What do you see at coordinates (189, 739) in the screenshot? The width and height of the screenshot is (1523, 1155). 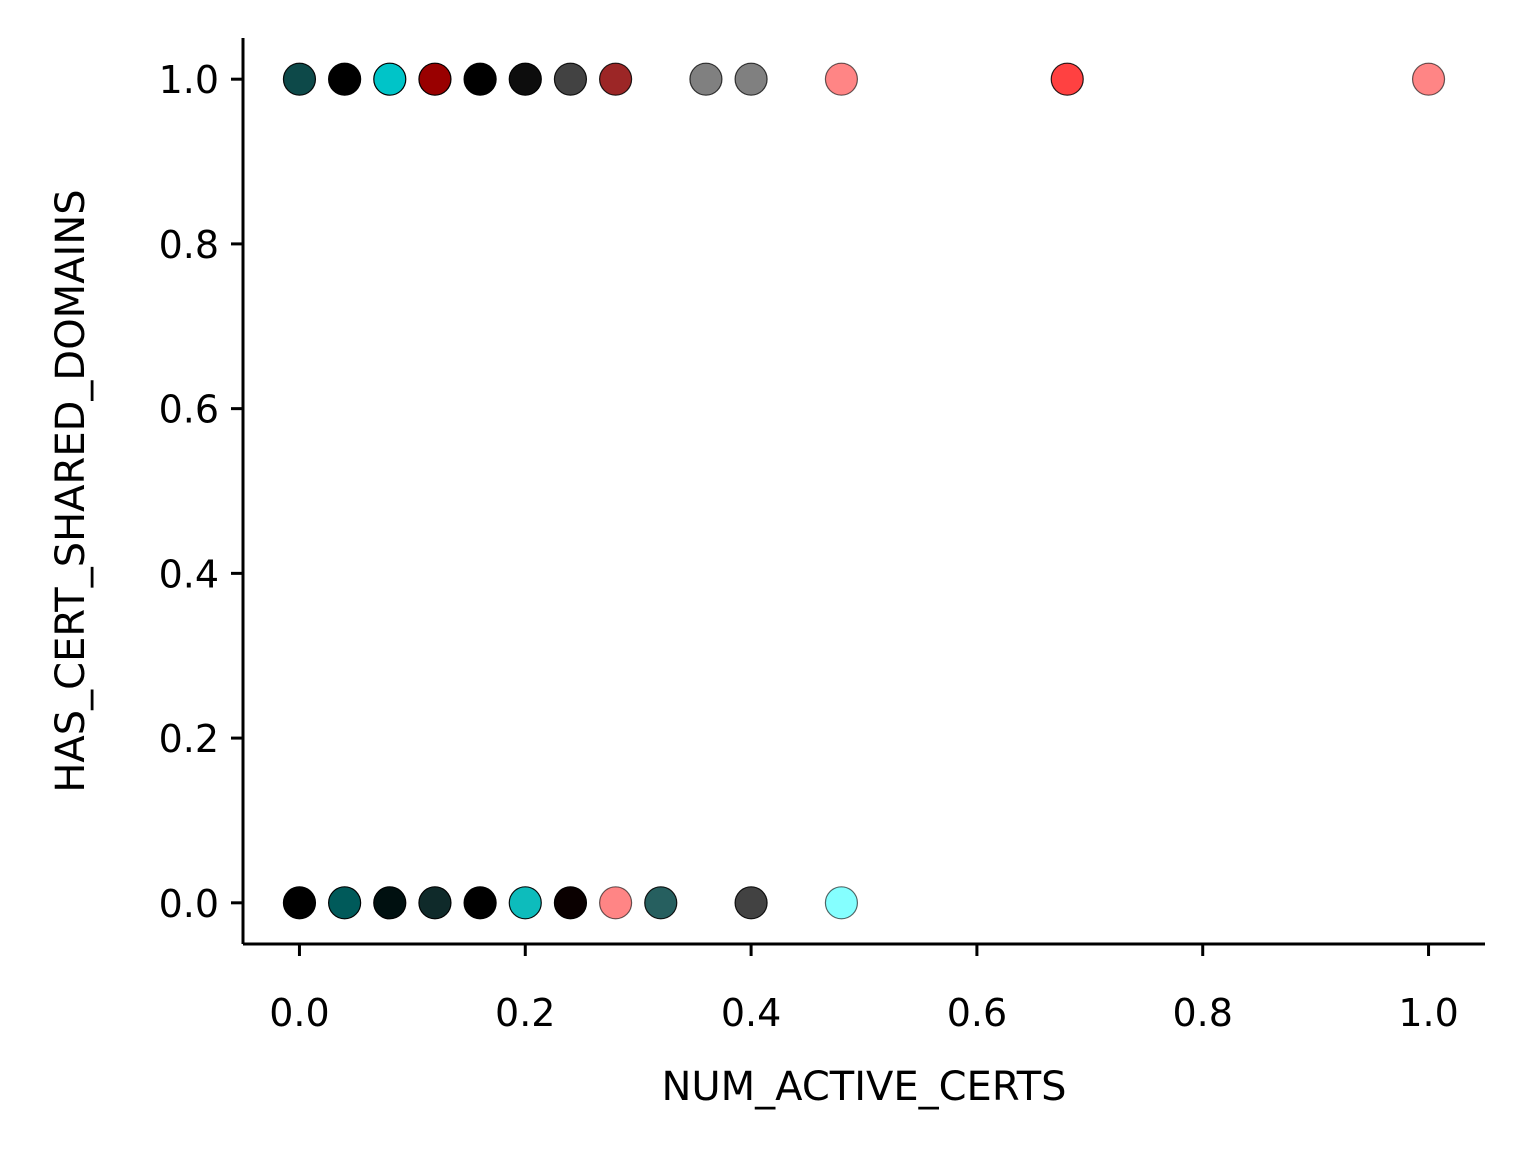 I see `y-tick-label: 0.2` at bounding box center [189, 739].